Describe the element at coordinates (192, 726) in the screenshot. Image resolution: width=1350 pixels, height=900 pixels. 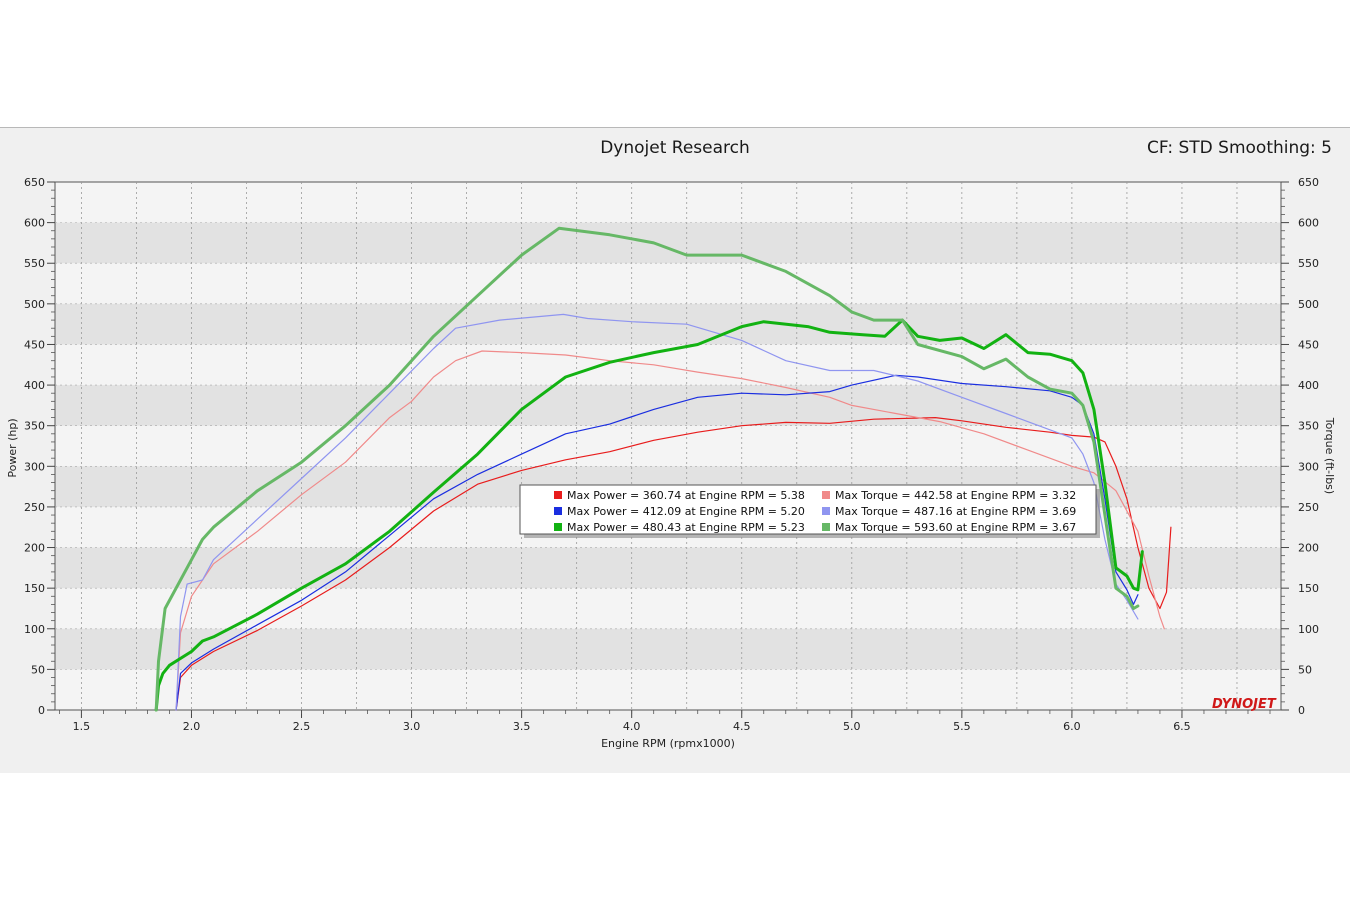
I see `x-tick-label: 2.0` at that location.